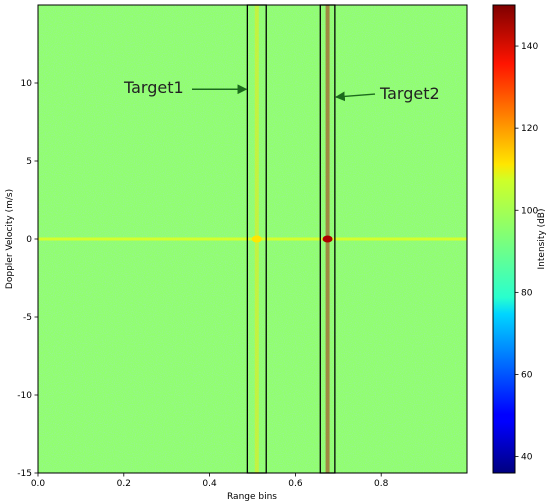  Describe the element at coordinates (295, 484) in the screenshot. I see `x-tick-label: 0.6` at that location.